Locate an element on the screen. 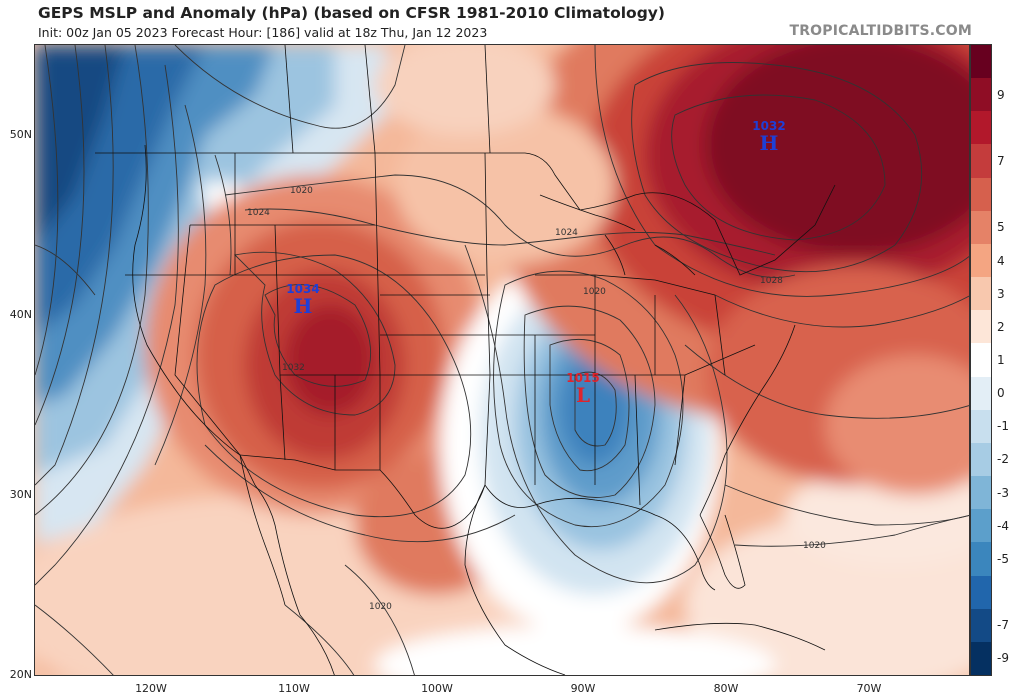 The image size is (1024, 696). lon-label-90w: 90W is located at coordinates (583, 688).